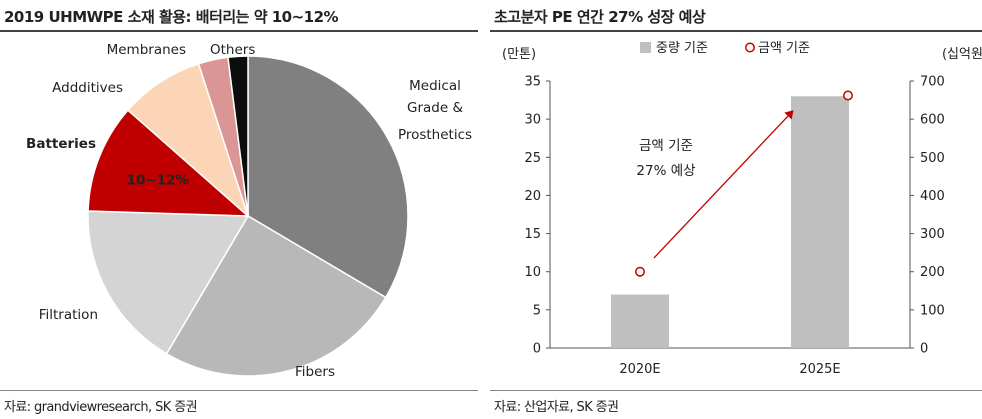 The image size is (982, 419). Describe the element at coordinates (962, 54) in the screenshot. I see `right-axis-unit: (십억원)` at that location.